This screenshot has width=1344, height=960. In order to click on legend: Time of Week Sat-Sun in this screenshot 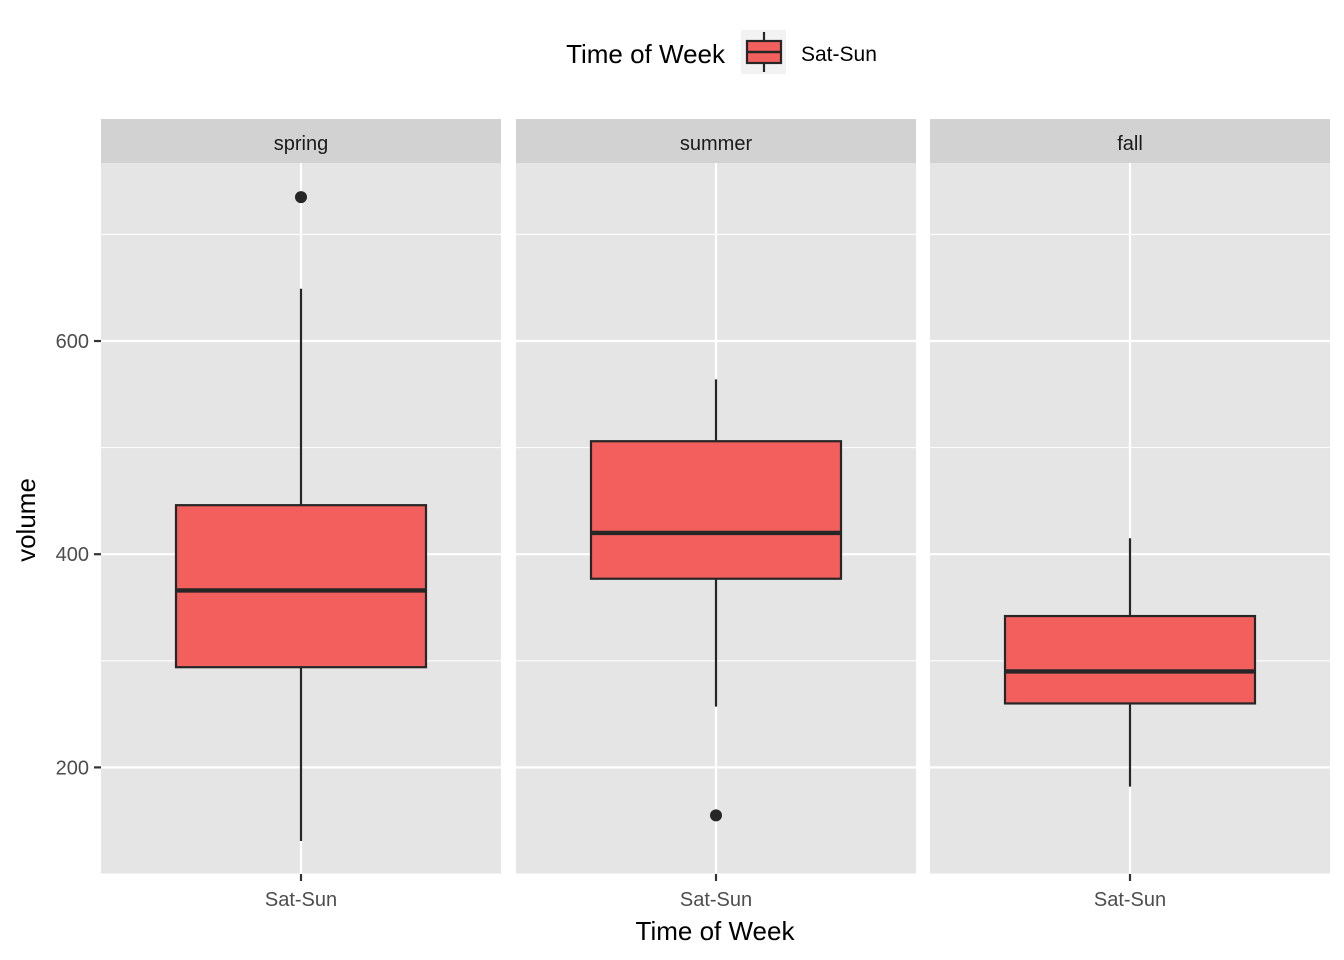, I will do `click(721, 52)`.